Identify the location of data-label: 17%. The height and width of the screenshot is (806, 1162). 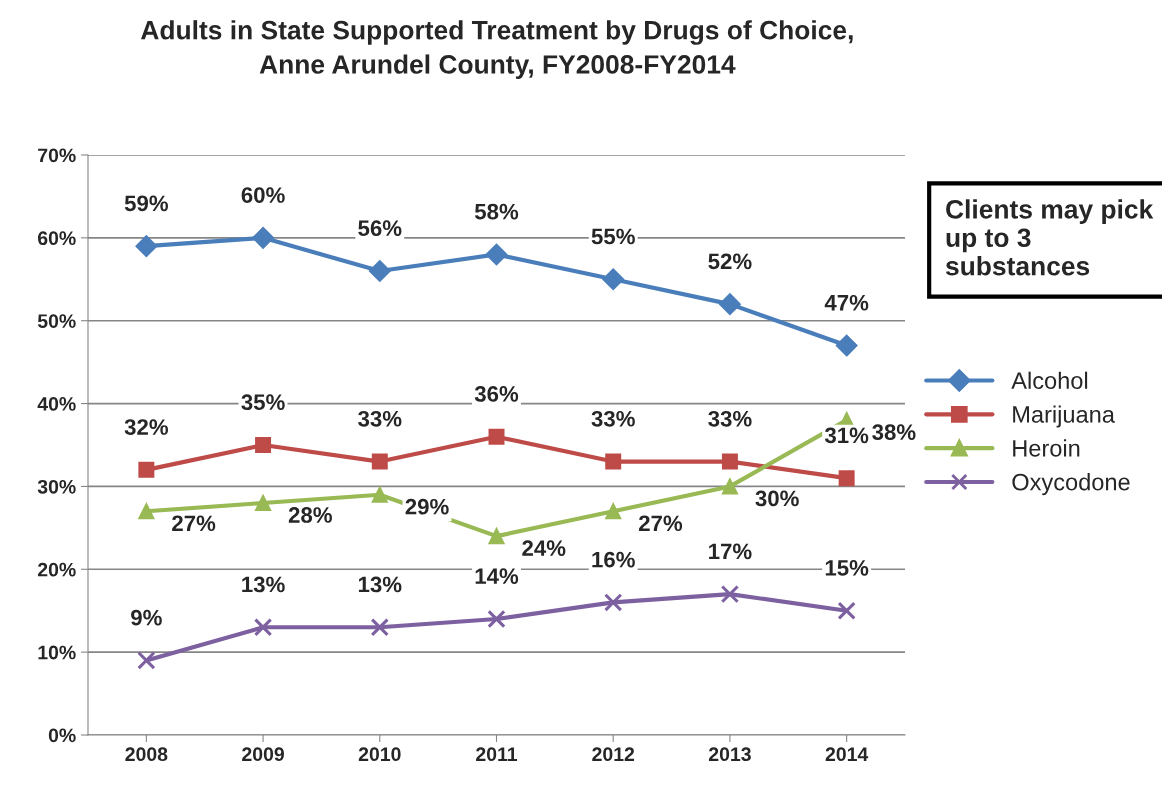
(730, 551).